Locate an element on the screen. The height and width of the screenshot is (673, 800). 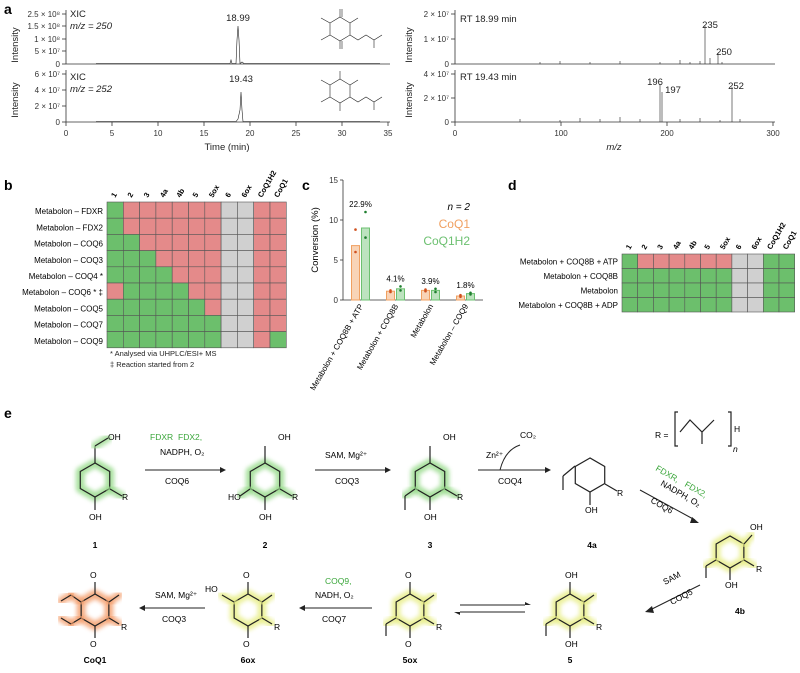
xic1-peak-label: 18.99 is located at coordinates (238, 18).